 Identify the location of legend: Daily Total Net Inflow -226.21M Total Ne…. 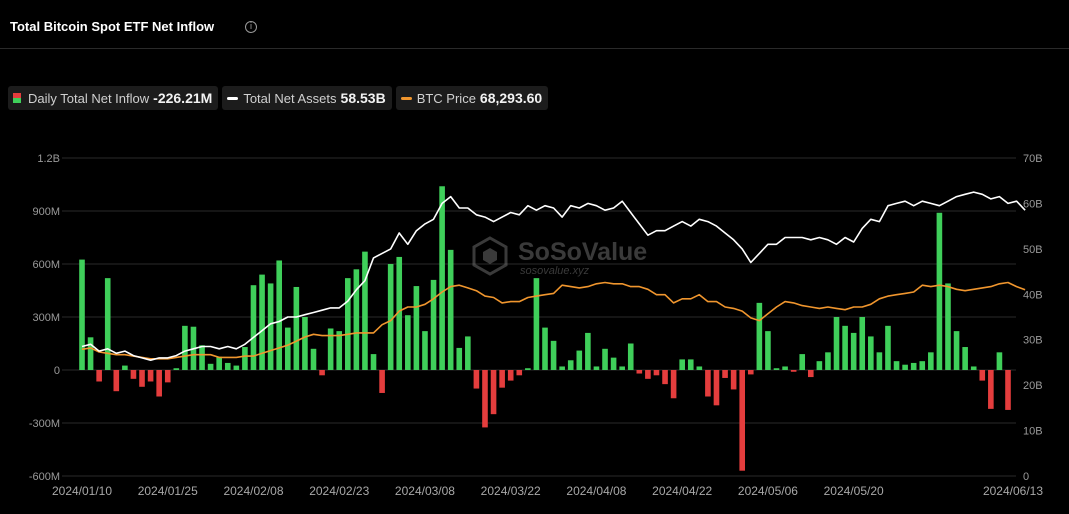
(278, 98).